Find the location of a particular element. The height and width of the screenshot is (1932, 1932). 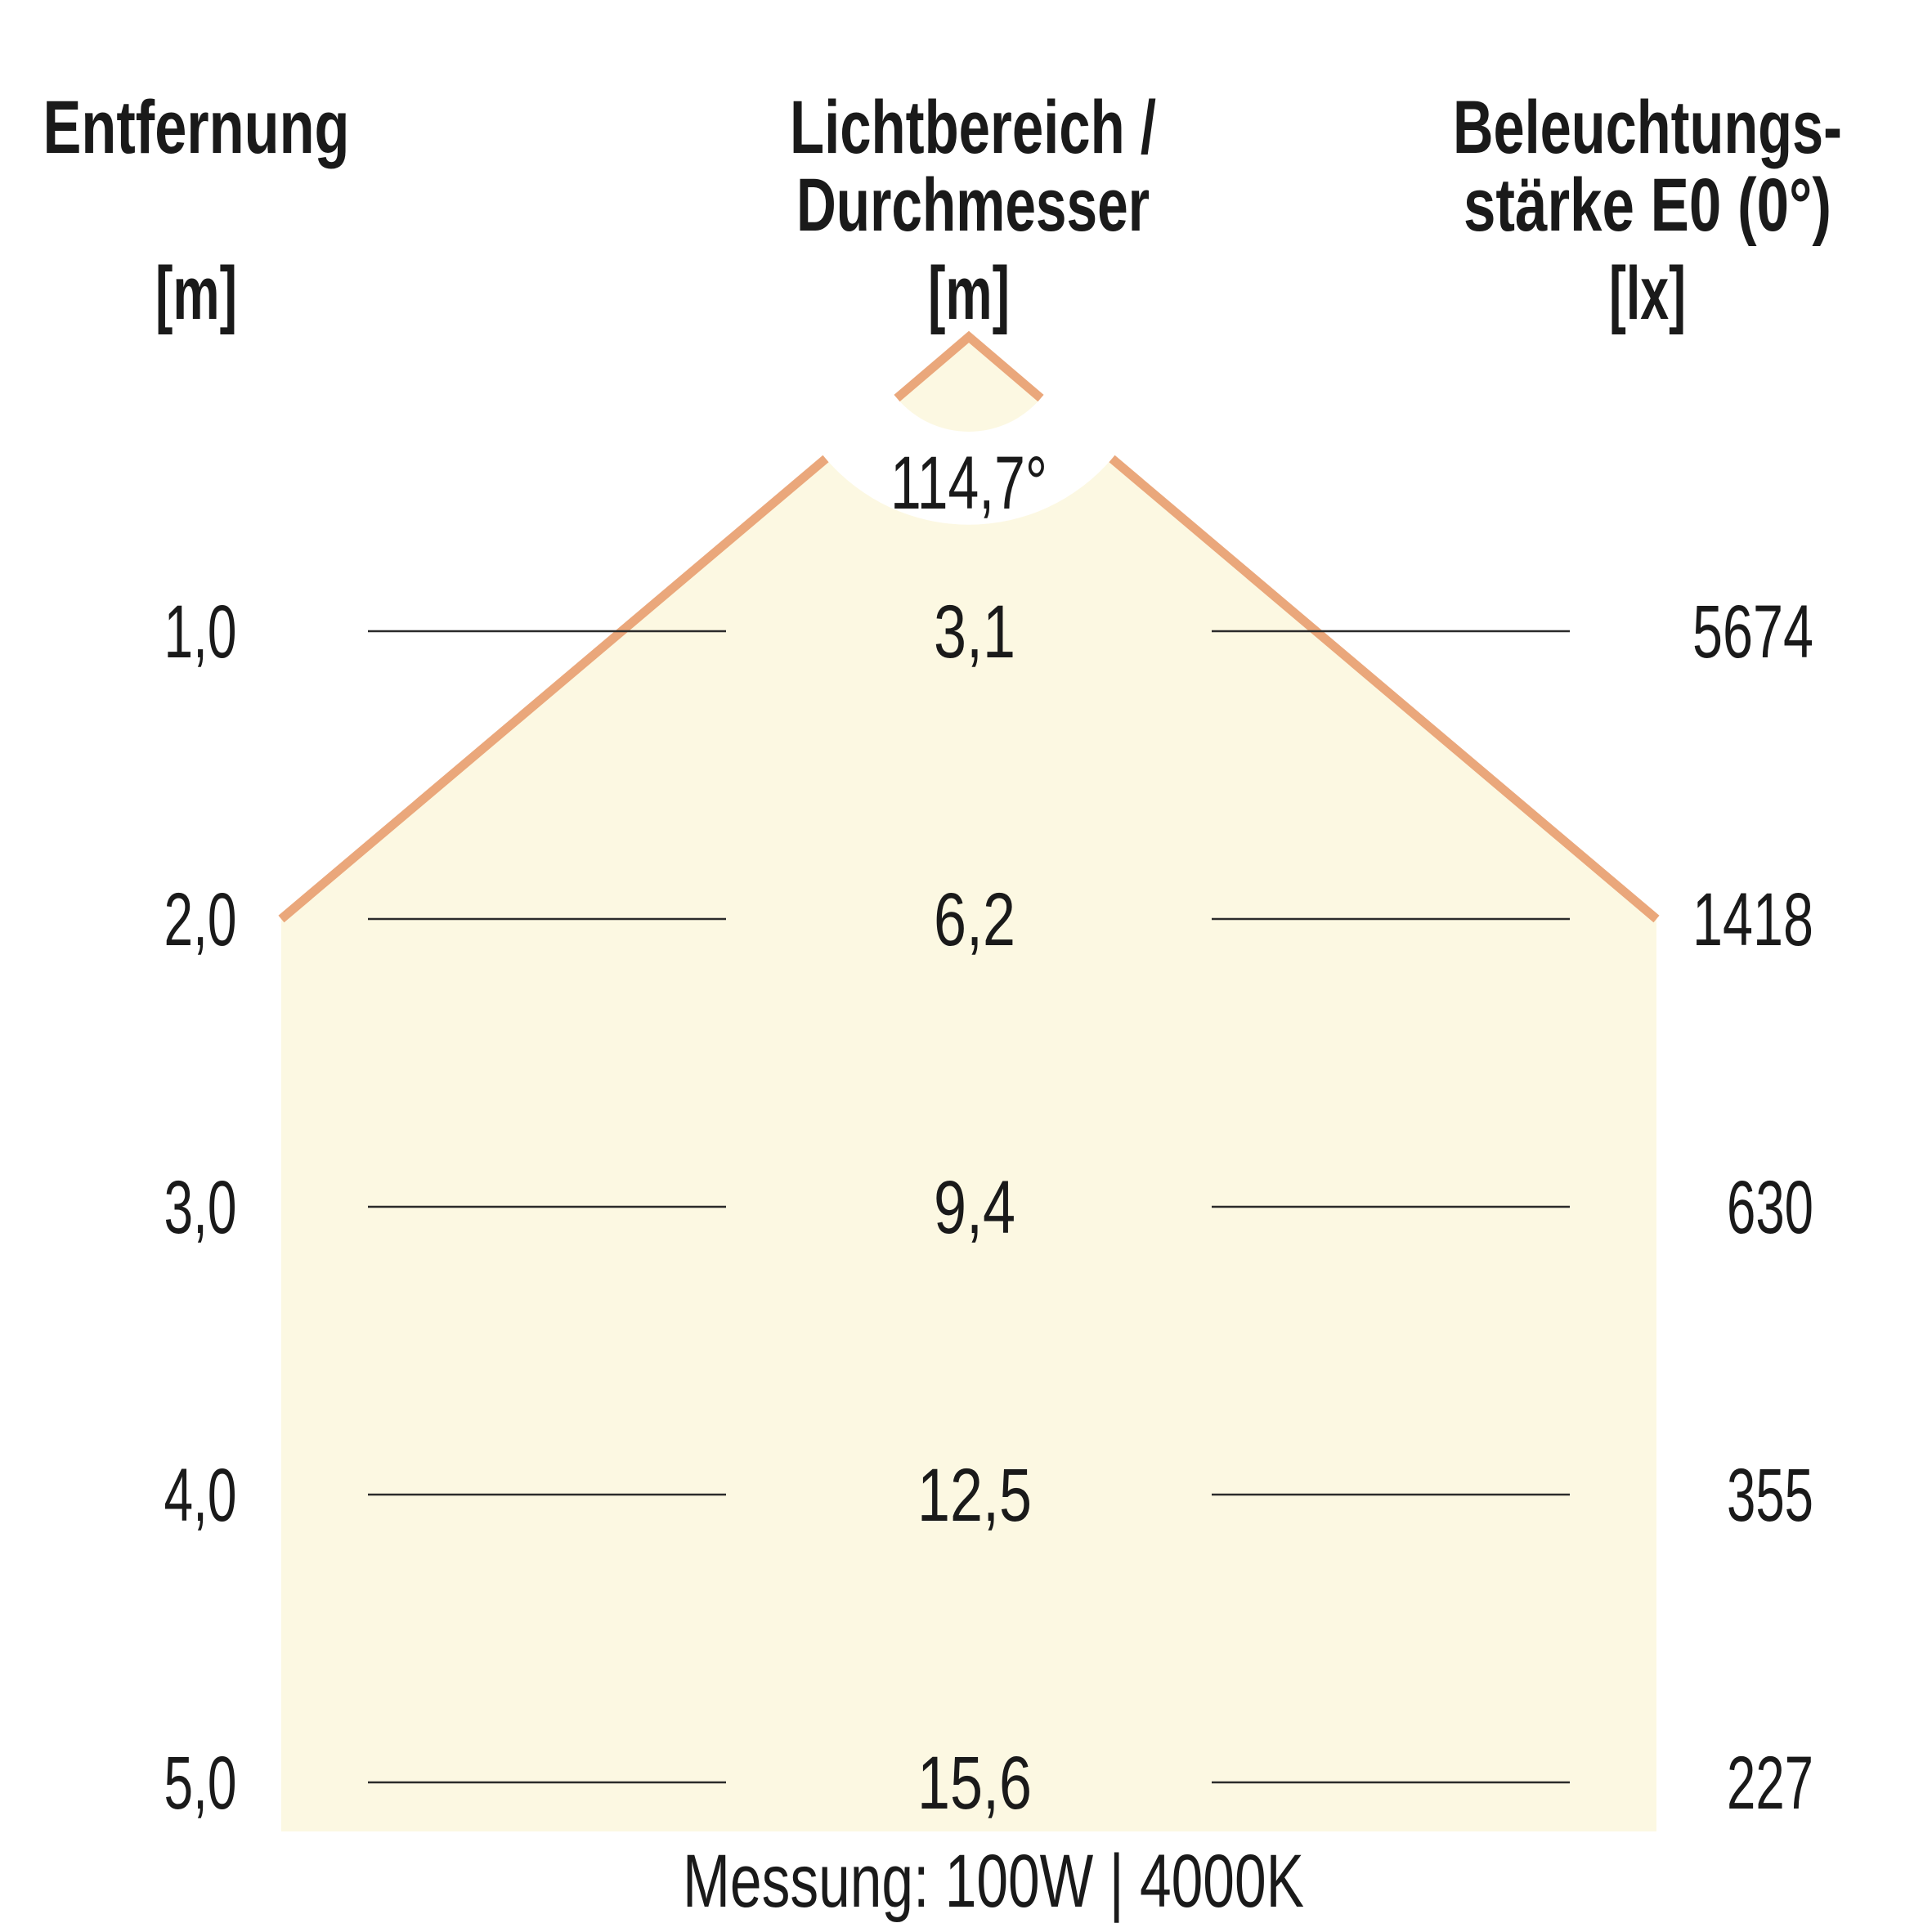

distance-value: 2,0 is located at coordinates (200, 920).